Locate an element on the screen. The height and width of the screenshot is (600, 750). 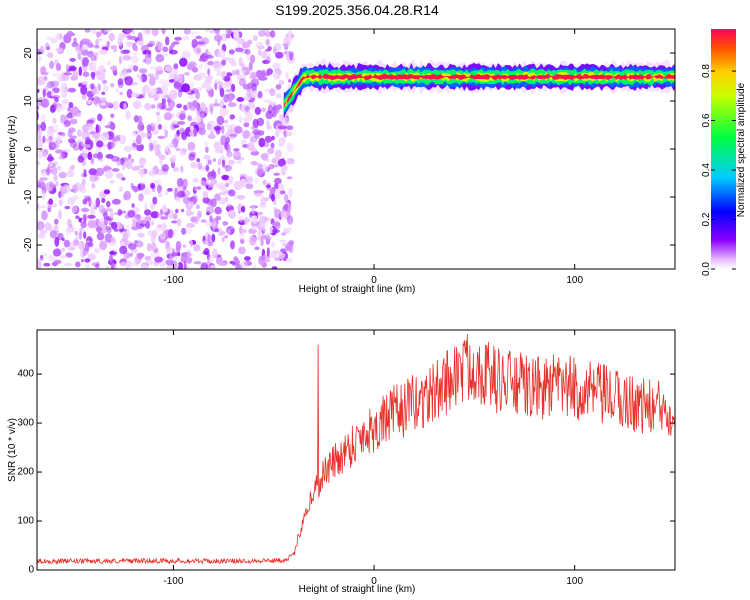
spectrogram-y-axis-label: Frequency (Hz) is located at coordinates (12, 150).